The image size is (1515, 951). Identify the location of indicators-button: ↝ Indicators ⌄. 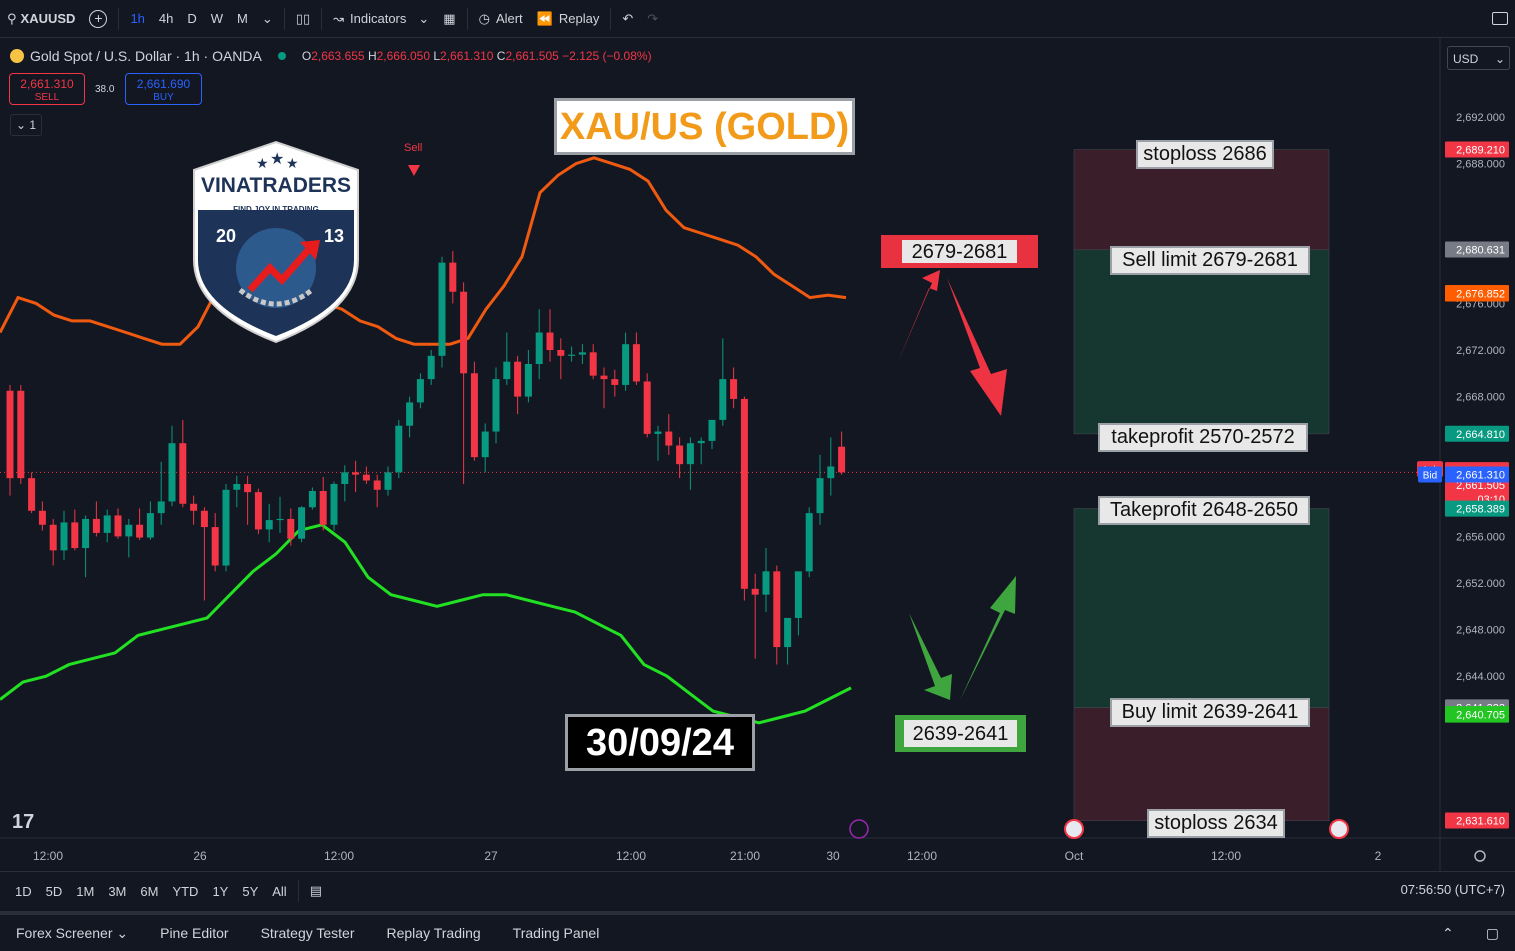
(381, 18).